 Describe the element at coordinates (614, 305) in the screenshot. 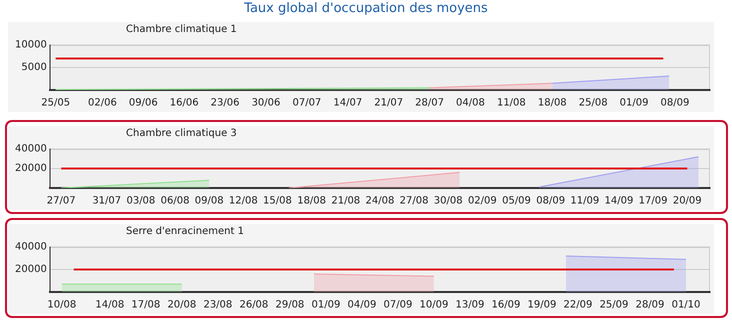

I see `x-tick-label: 25/09` at that location.